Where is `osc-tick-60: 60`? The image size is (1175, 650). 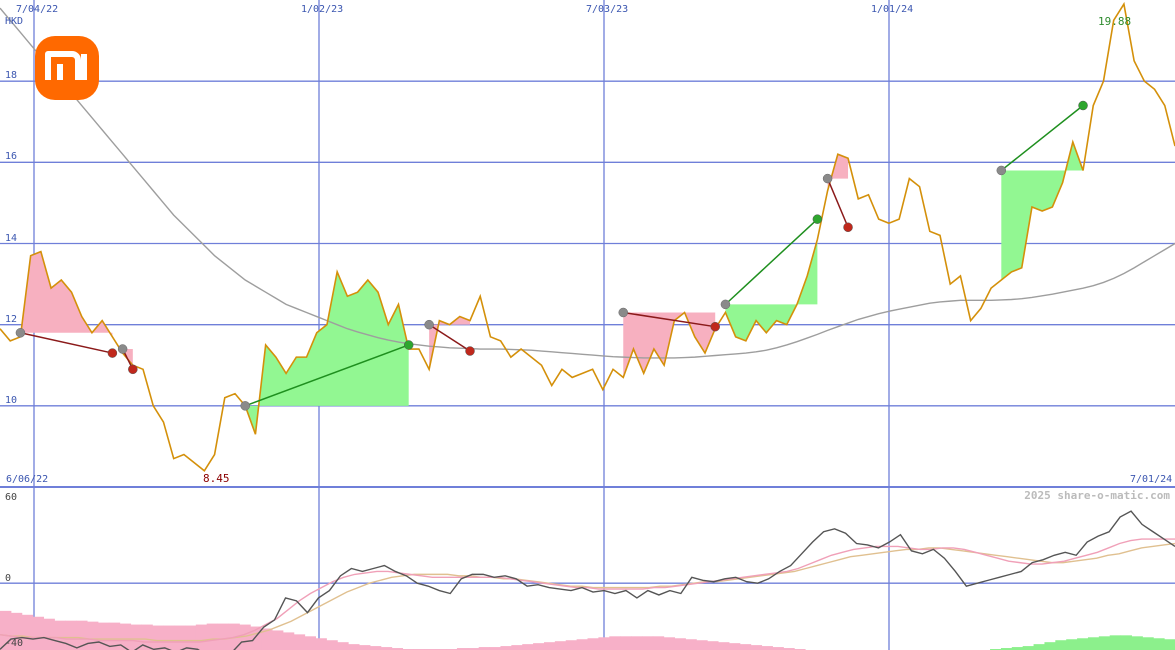
osc-tick-60: 60 is located at coordinates (11, 497).